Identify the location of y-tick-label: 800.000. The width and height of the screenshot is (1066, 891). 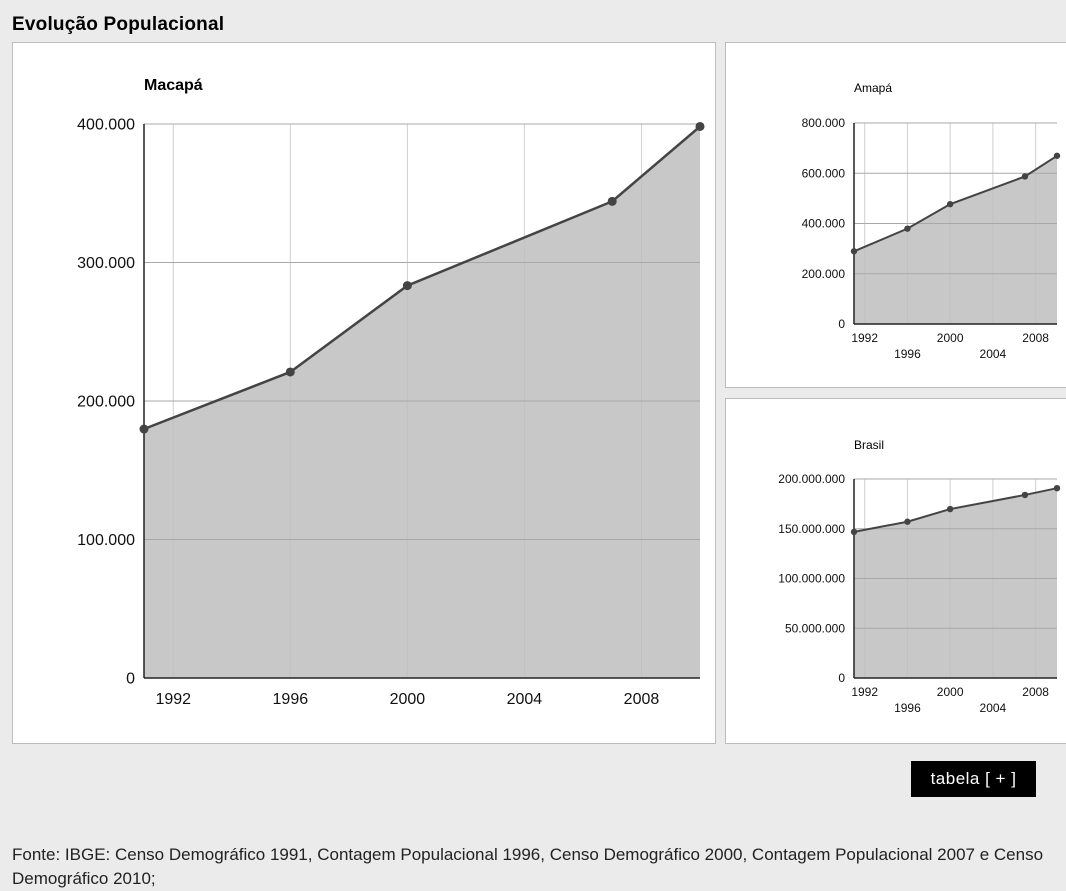
(824, 123).